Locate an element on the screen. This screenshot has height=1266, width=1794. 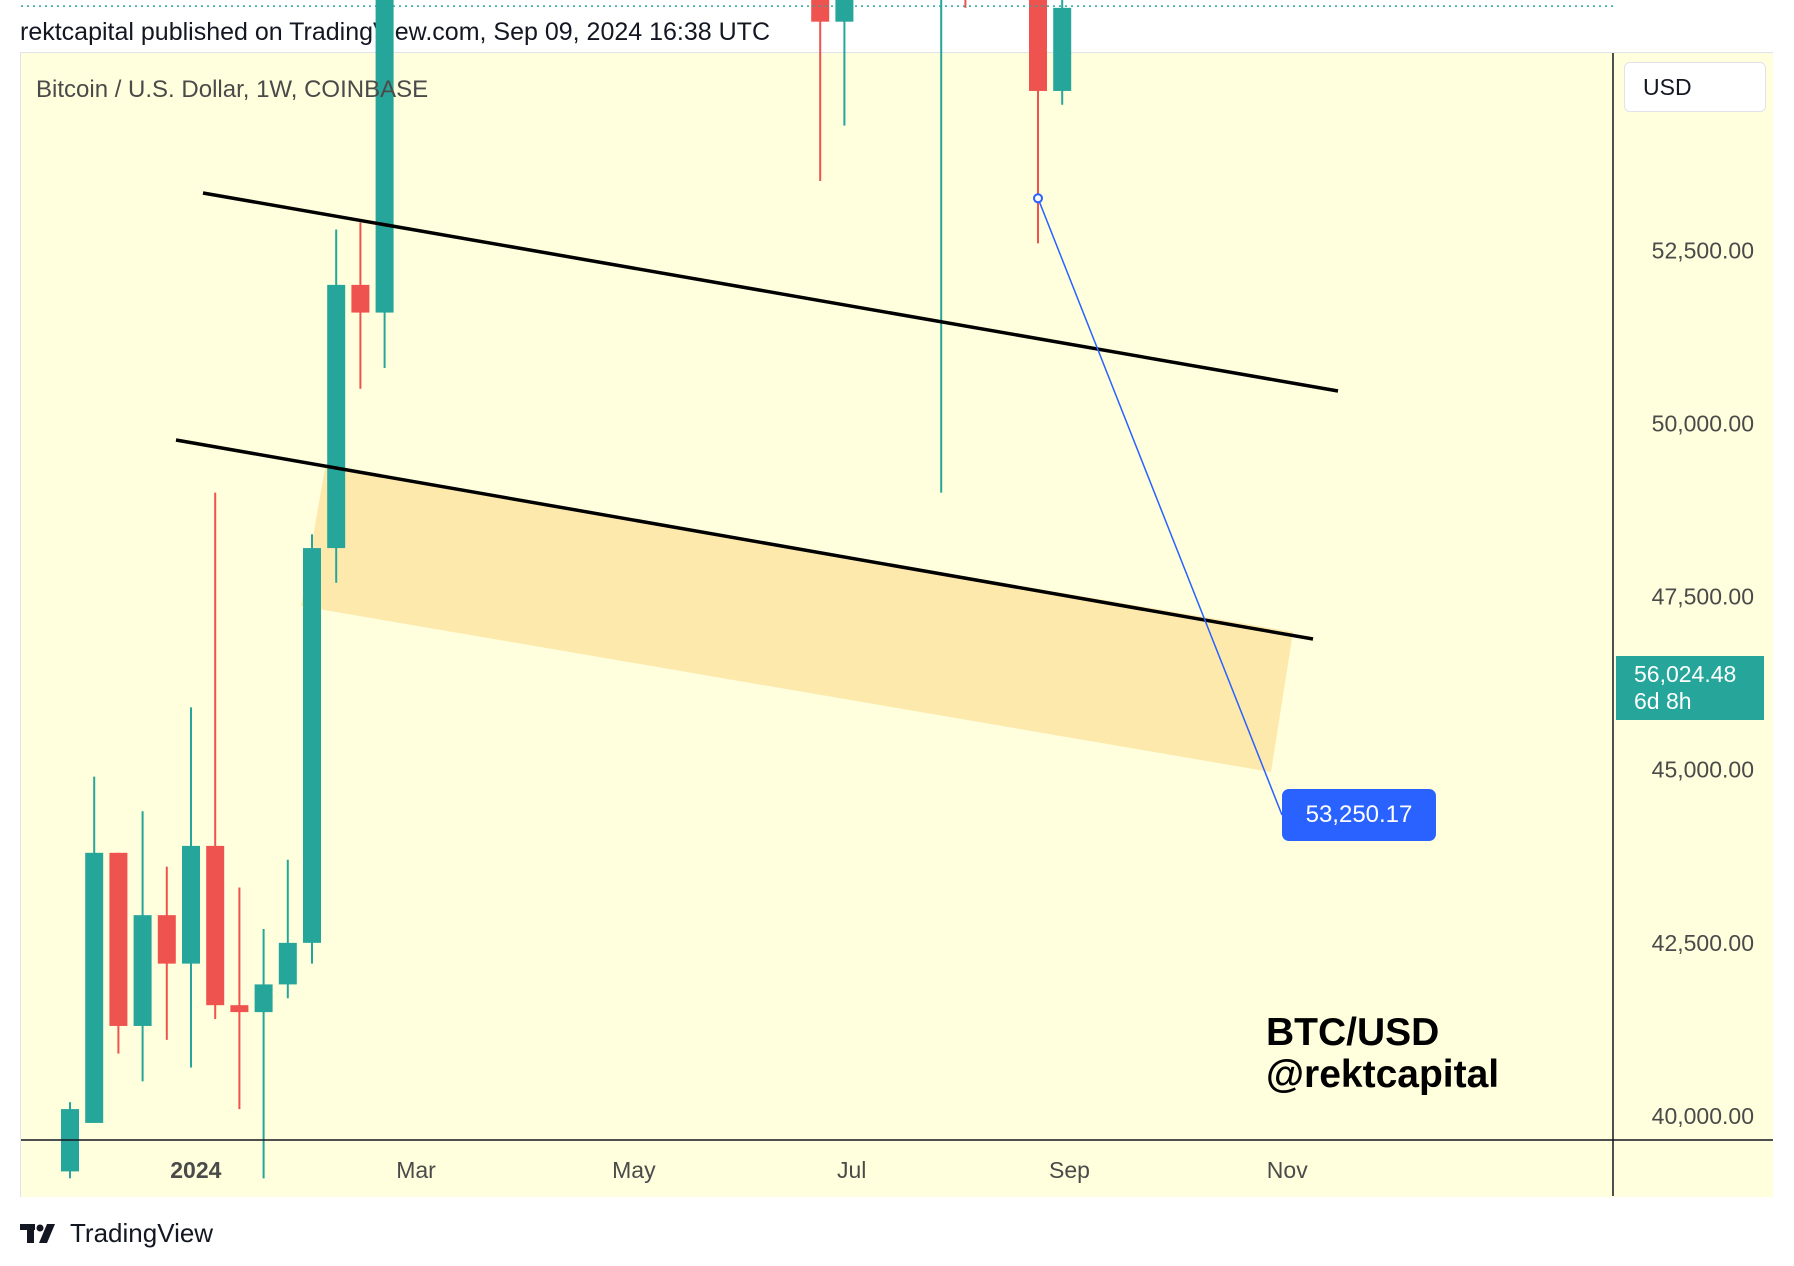
price-axis-background is located at coordinates (1693, 596).